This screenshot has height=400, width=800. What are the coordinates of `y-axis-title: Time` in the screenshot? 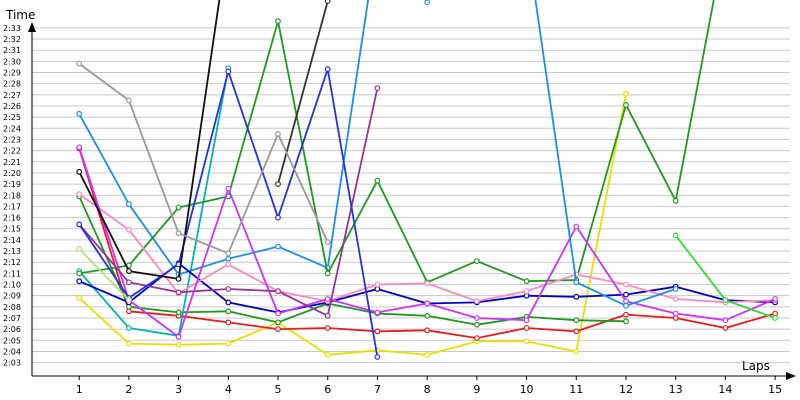 It's located at (20, 15).